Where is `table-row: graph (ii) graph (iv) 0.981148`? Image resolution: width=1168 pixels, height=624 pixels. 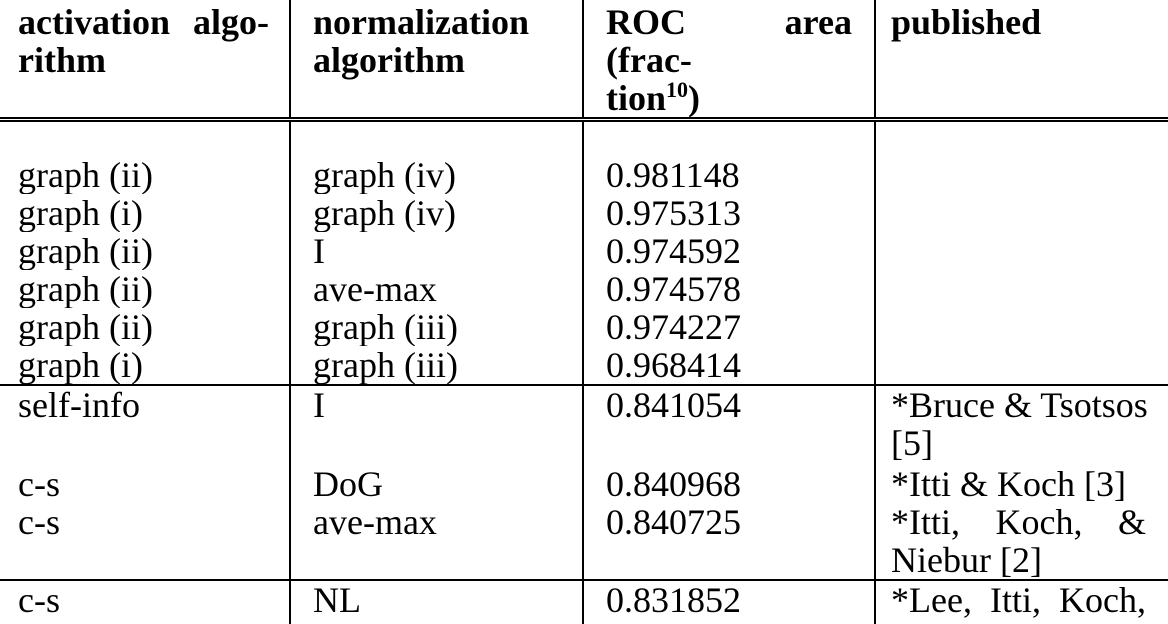 table-row: graph (ii) graph (iv) 0.981148 is located at coordinates (584, 174).